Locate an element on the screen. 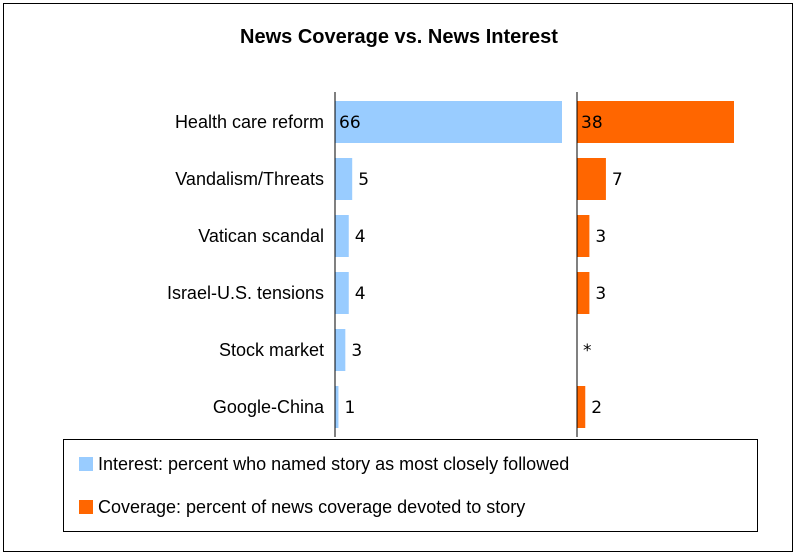 The width and height of the screenshot is (798, 557). interest-value-stock-market: 3 is located at coordinates (356, 351).